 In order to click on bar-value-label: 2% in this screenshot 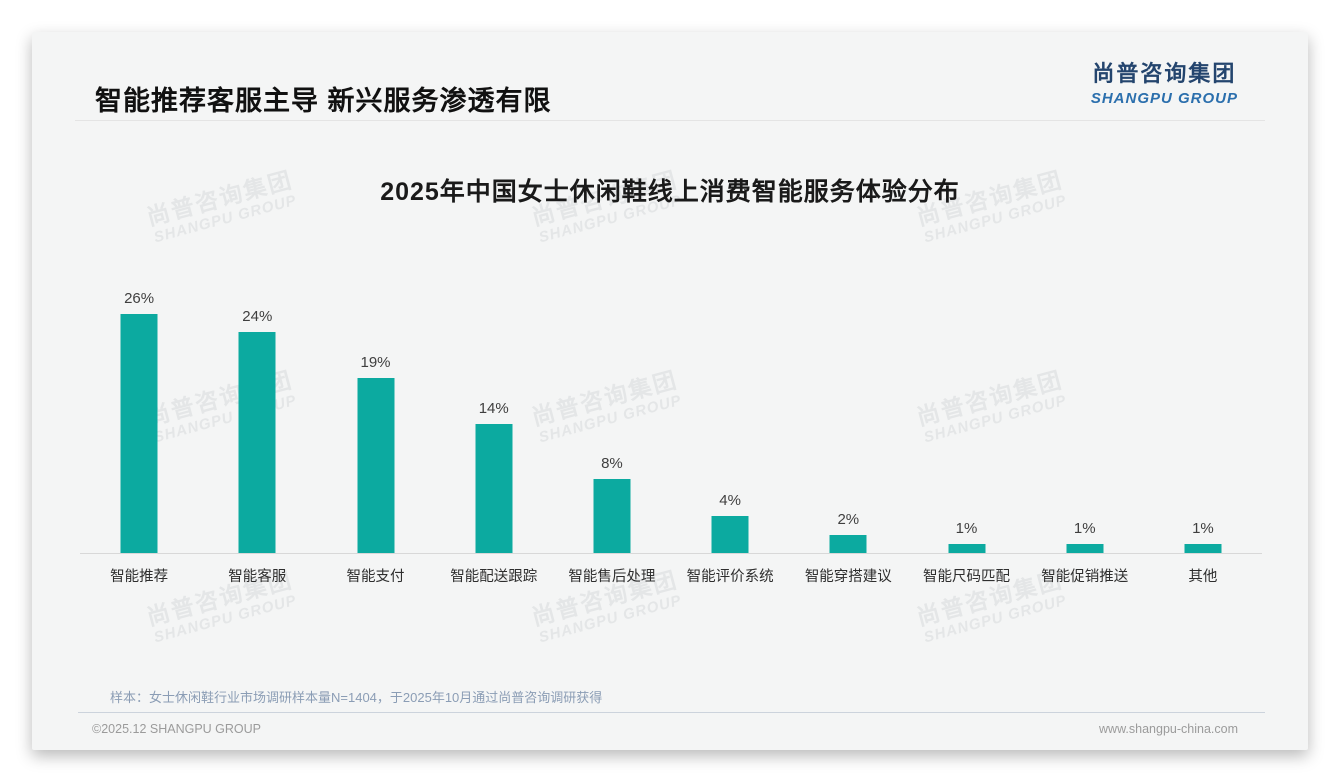, I will do `click(848, 519)`.